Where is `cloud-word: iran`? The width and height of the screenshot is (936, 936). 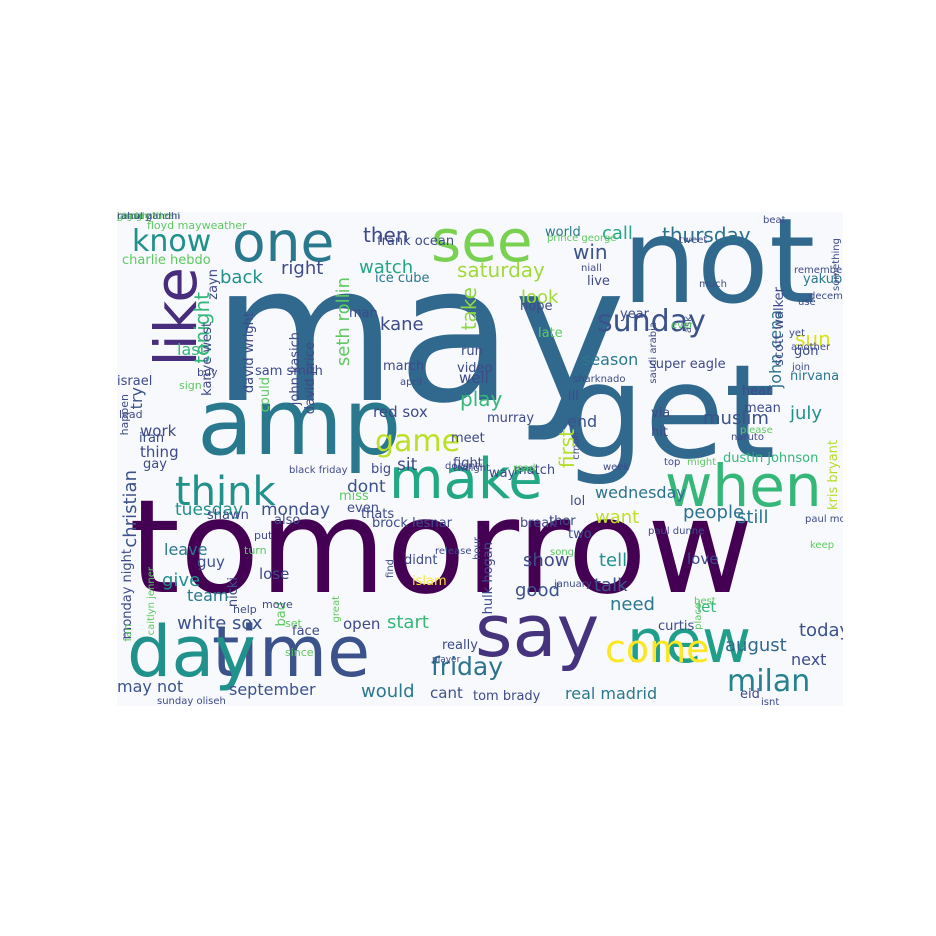 cloud-word: iran is located at coordinates (152, 438).